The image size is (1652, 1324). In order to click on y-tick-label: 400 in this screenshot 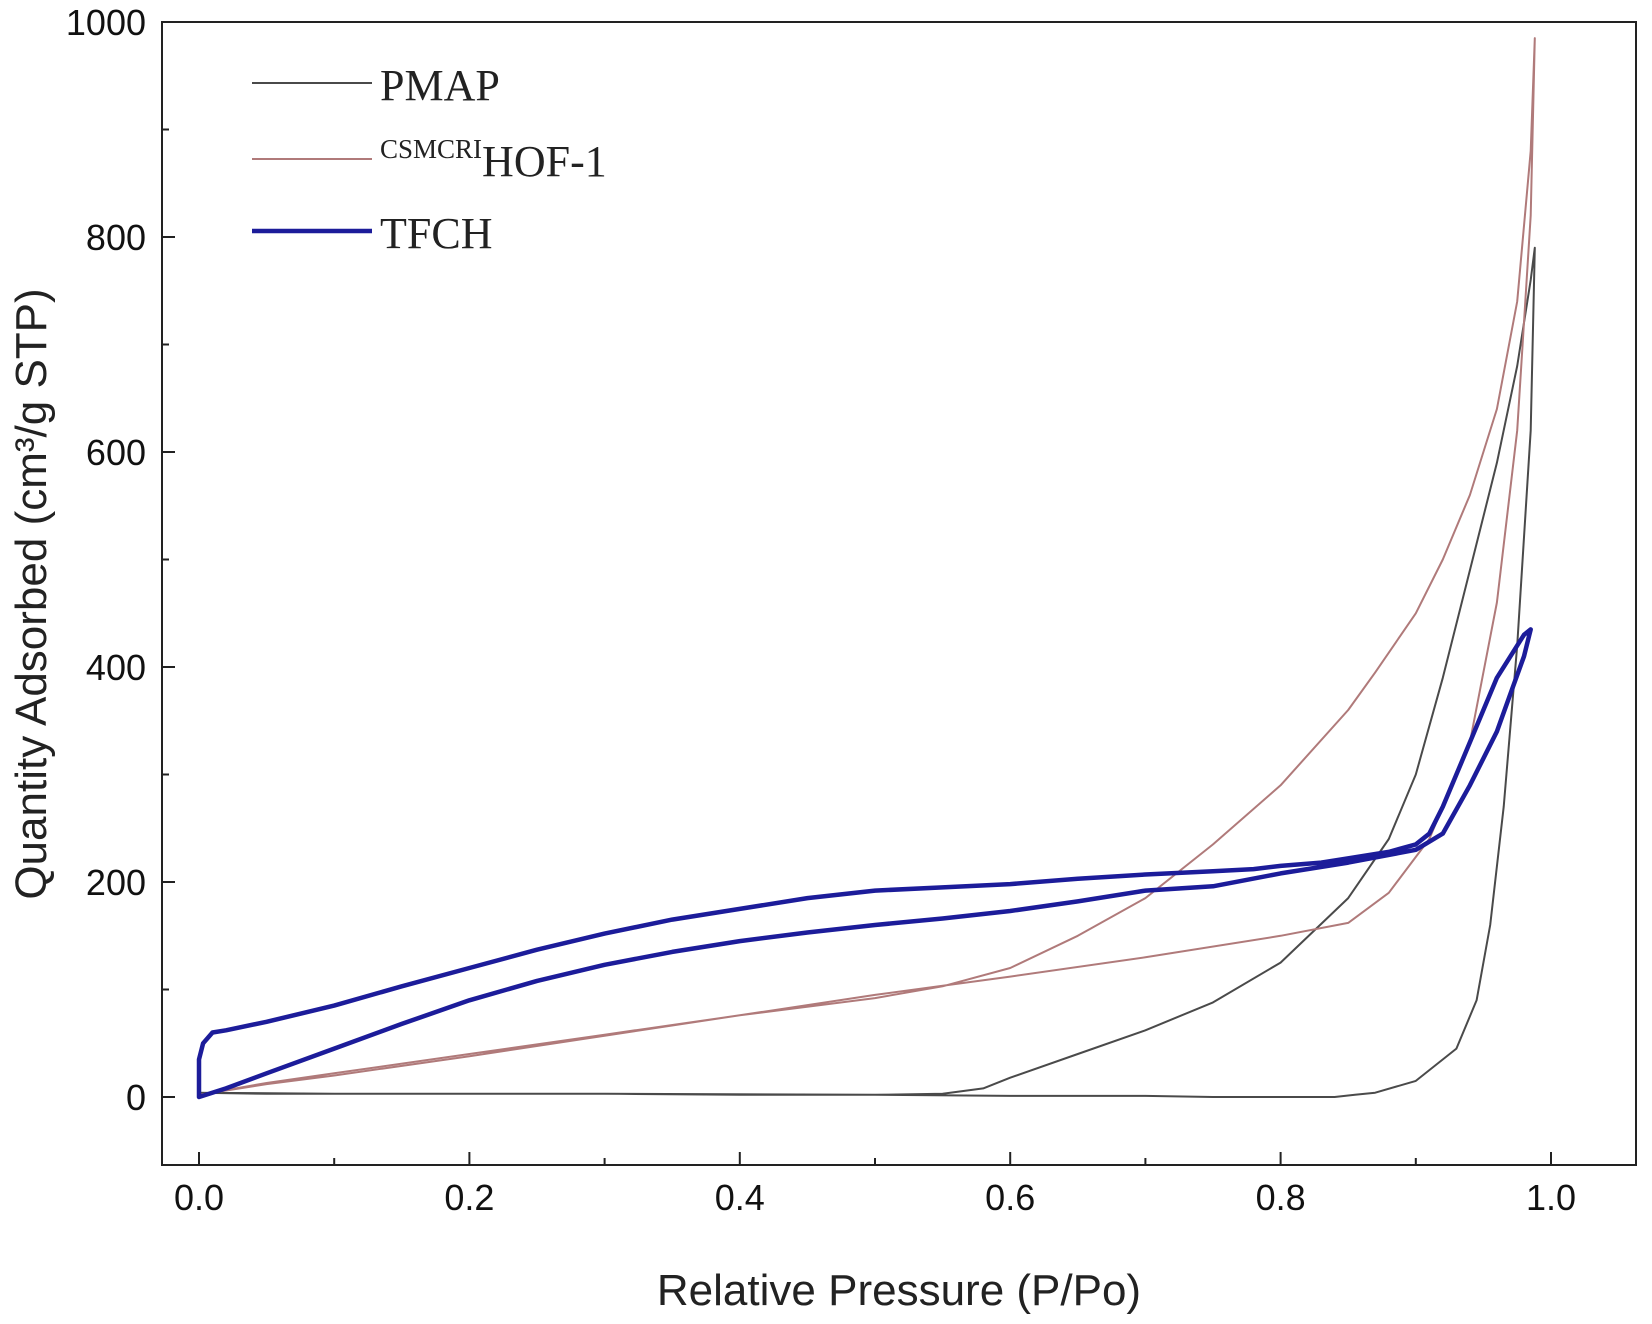, I will do `click(116, 667)`.